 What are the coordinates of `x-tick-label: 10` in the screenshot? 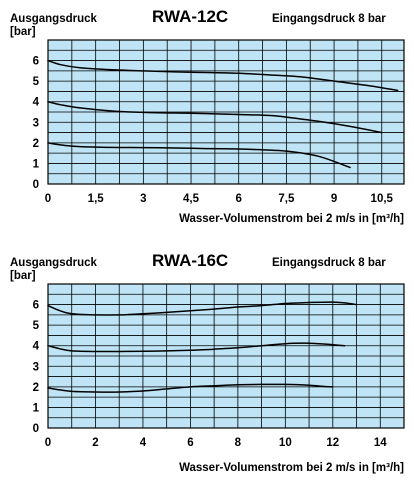 It's located at (285, 443).